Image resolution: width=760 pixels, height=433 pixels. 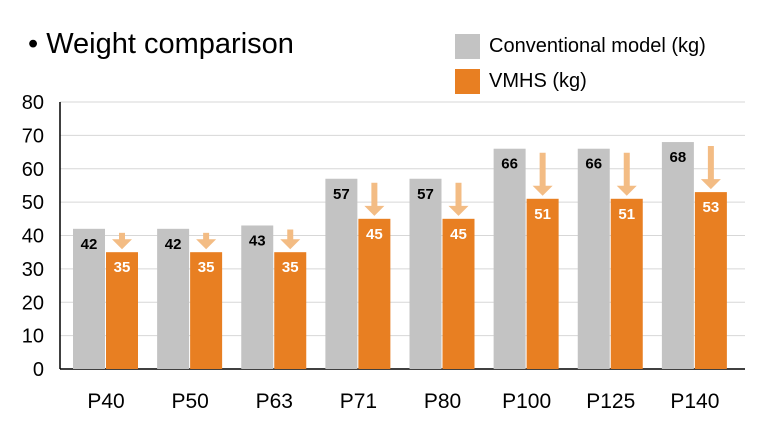 I want to click on data-label-conventional: 68, so click(x=678, y=157).